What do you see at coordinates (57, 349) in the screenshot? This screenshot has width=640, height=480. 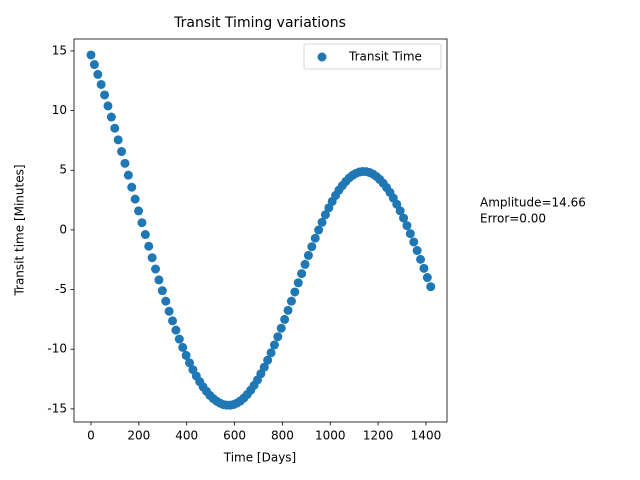 I see `y-tick-label: -10` at bounding box center [57, 349].